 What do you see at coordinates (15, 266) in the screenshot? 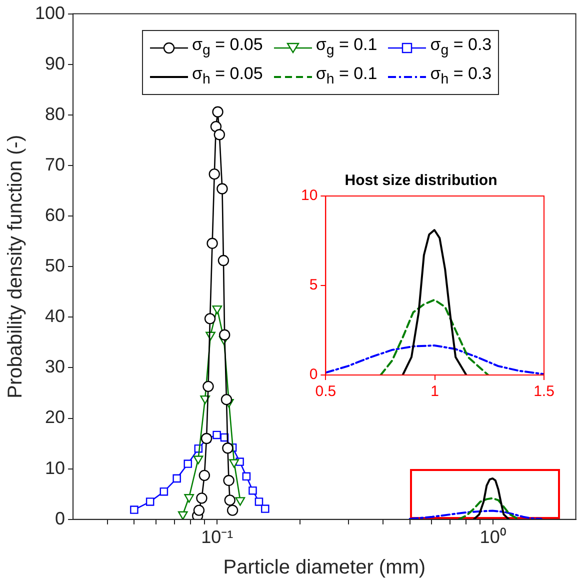
I see `y-axis-title: Probability density function (-)` at bounding box center [15, 266].